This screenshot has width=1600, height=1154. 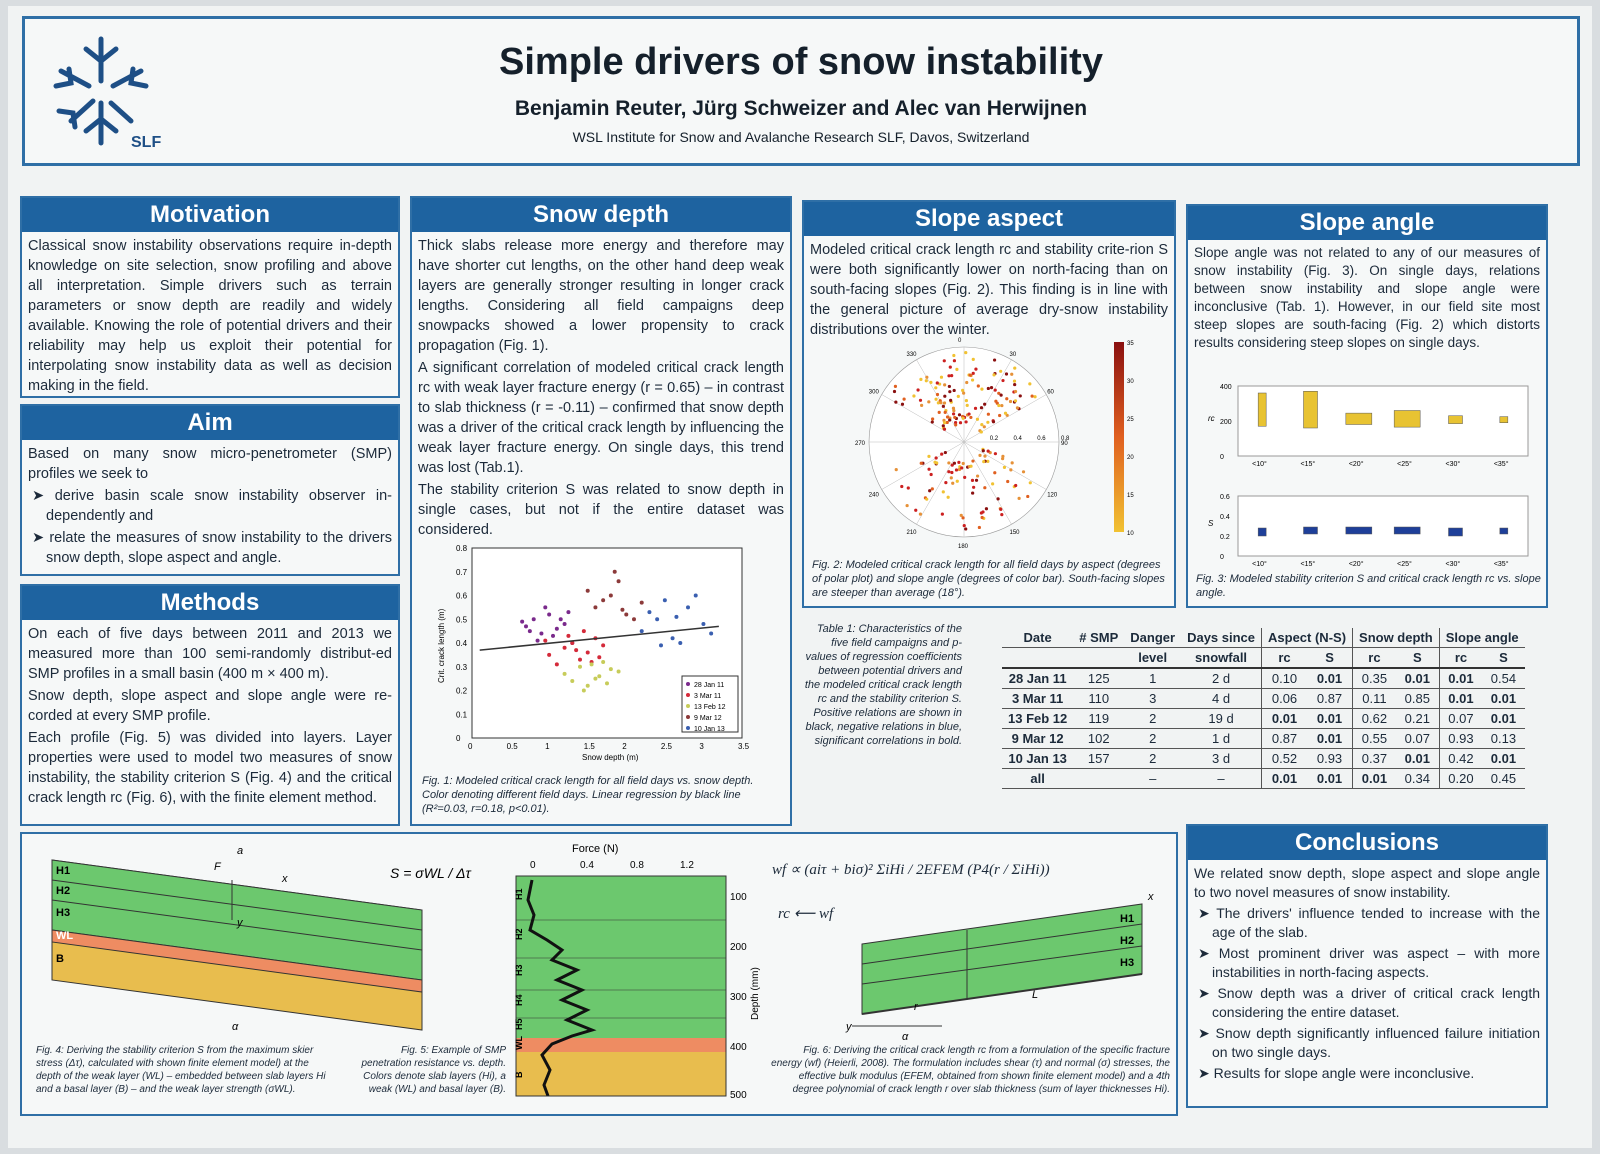 What do you see at coordinates (590, 746) in the screenshot?
I see `fig1-xtick: 1.5` at bounding box center [590, 746].